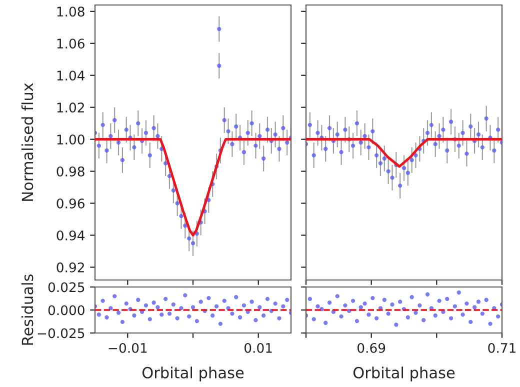 The width and height of the screenshot is (520, 387). I want to click on x-tick-label: 0.71, so click(502, 347).